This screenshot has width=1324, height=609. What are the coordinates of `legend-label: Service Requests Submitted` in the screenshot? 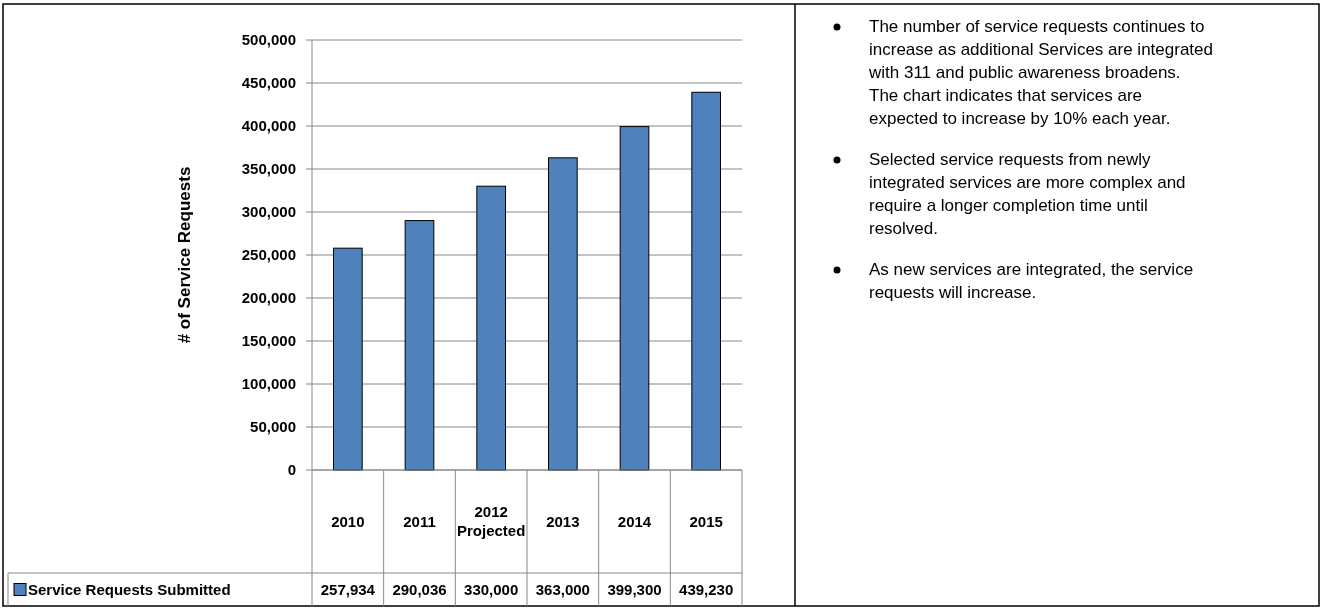 It's located at (129, 589).